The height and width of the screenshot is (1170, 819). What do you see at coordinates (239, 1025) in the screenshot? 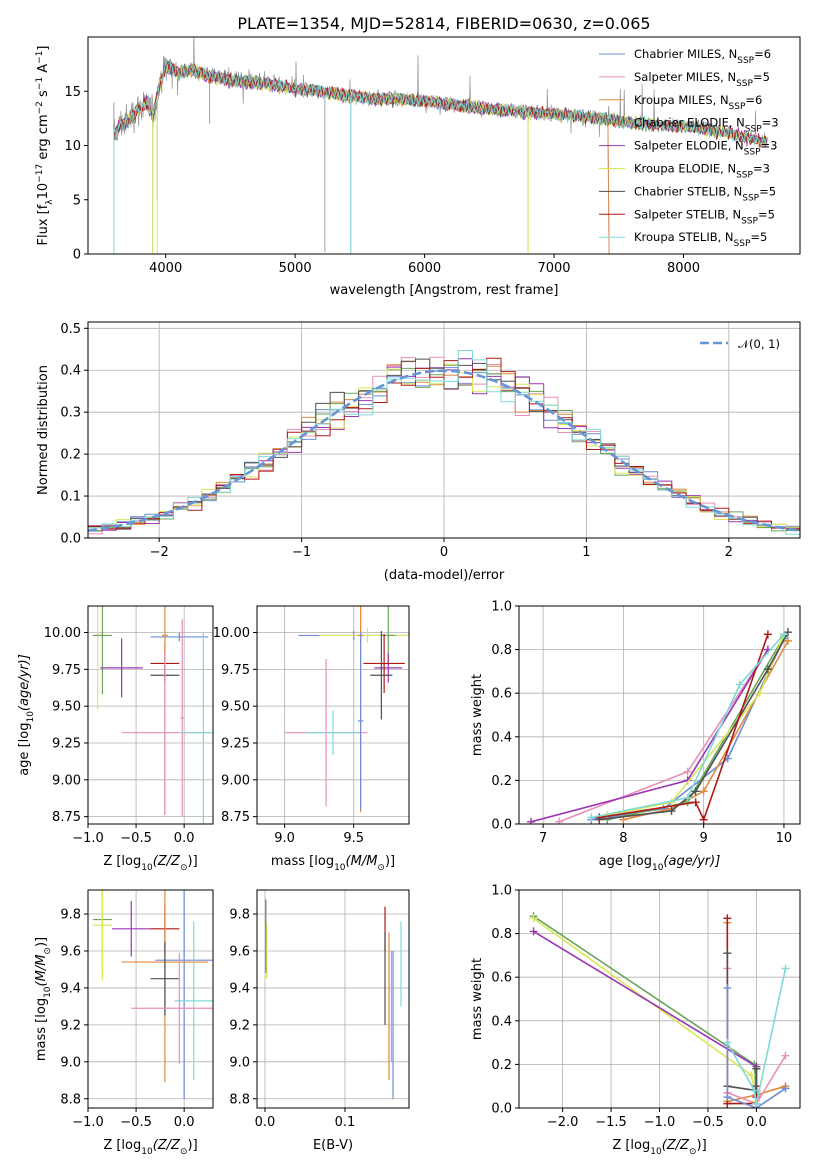
I see `y-tick-label: 9.2` at bounding box center [239, 1025].